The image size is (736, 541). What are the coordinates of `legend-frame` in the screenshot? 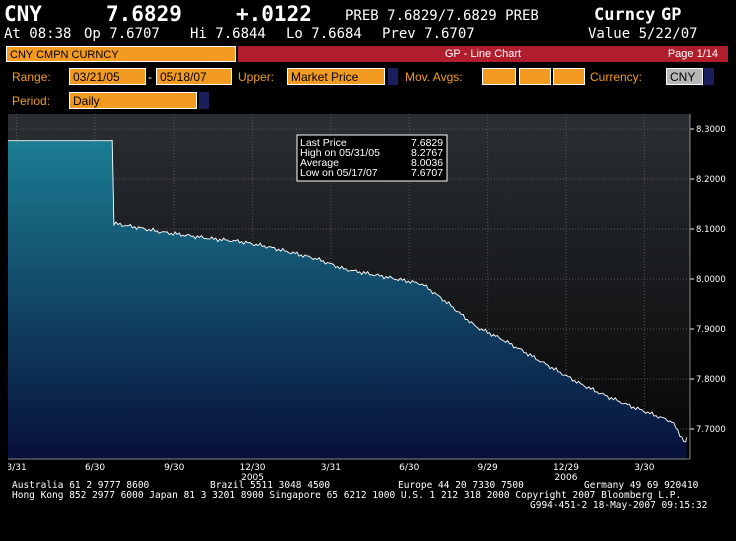 It's located at (372, 158).